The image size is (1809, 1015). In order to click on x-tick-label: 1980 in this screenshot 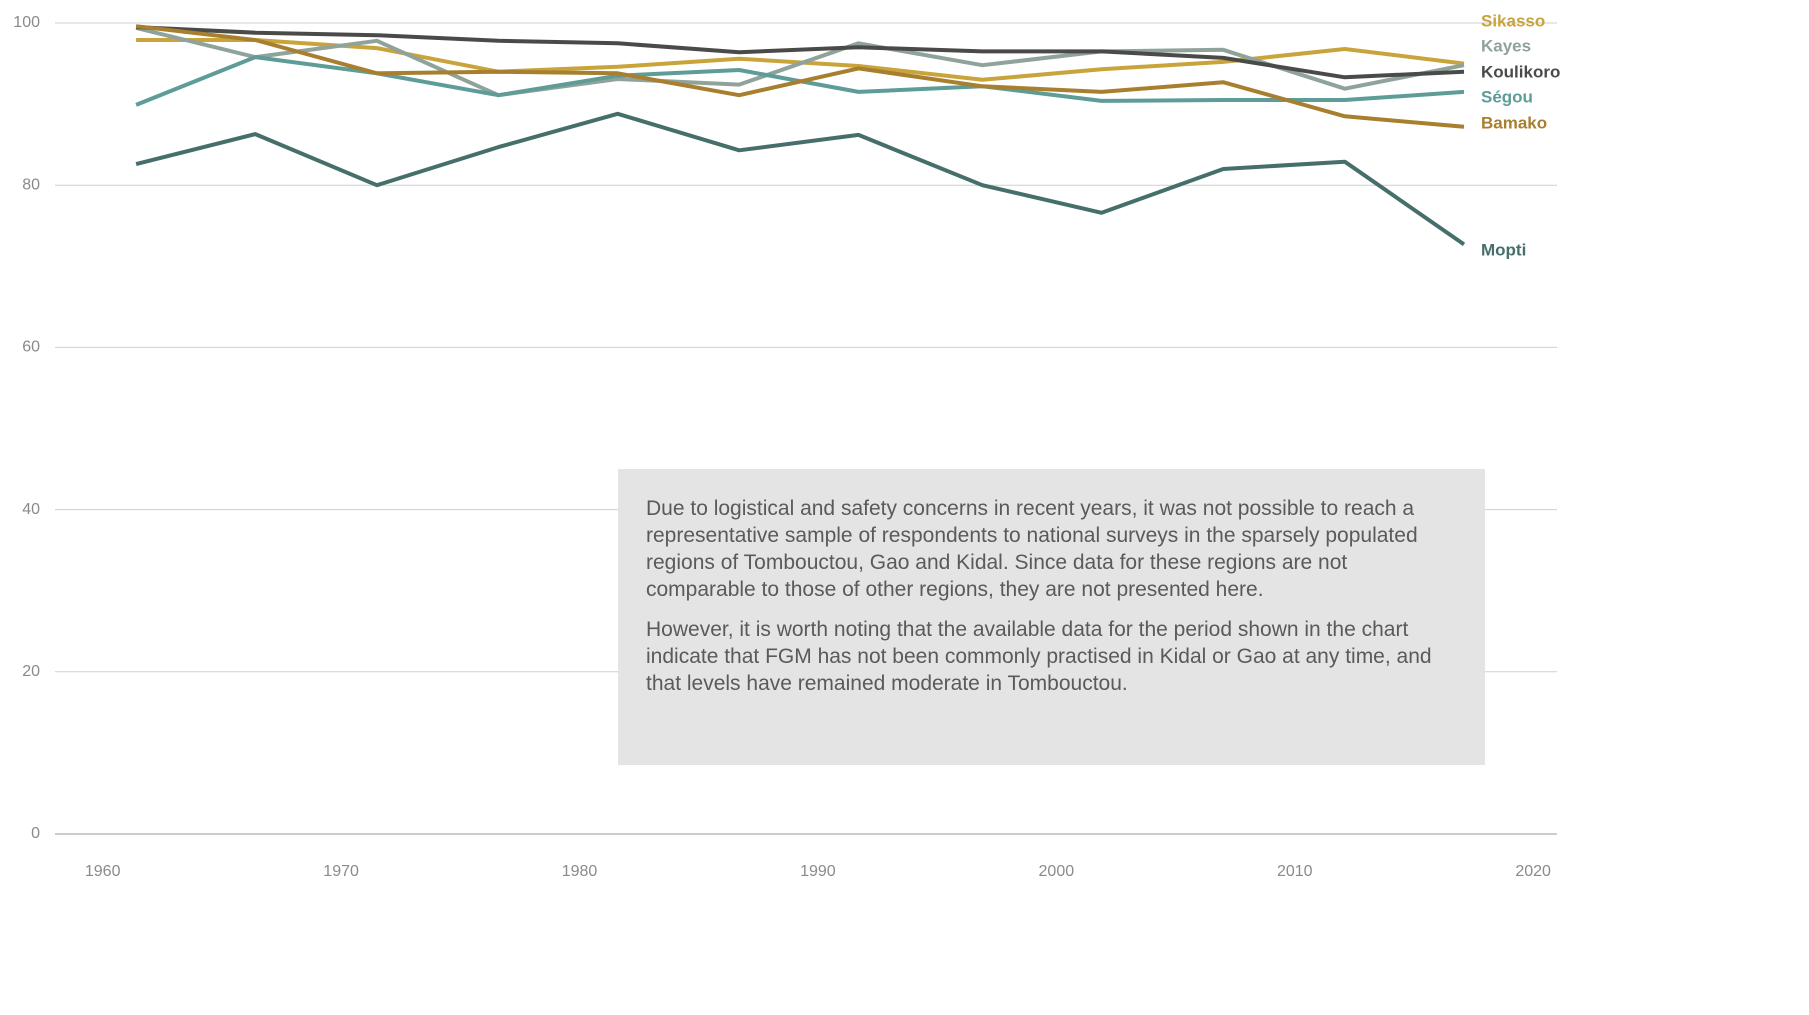, I will do `click(580, 871)`.